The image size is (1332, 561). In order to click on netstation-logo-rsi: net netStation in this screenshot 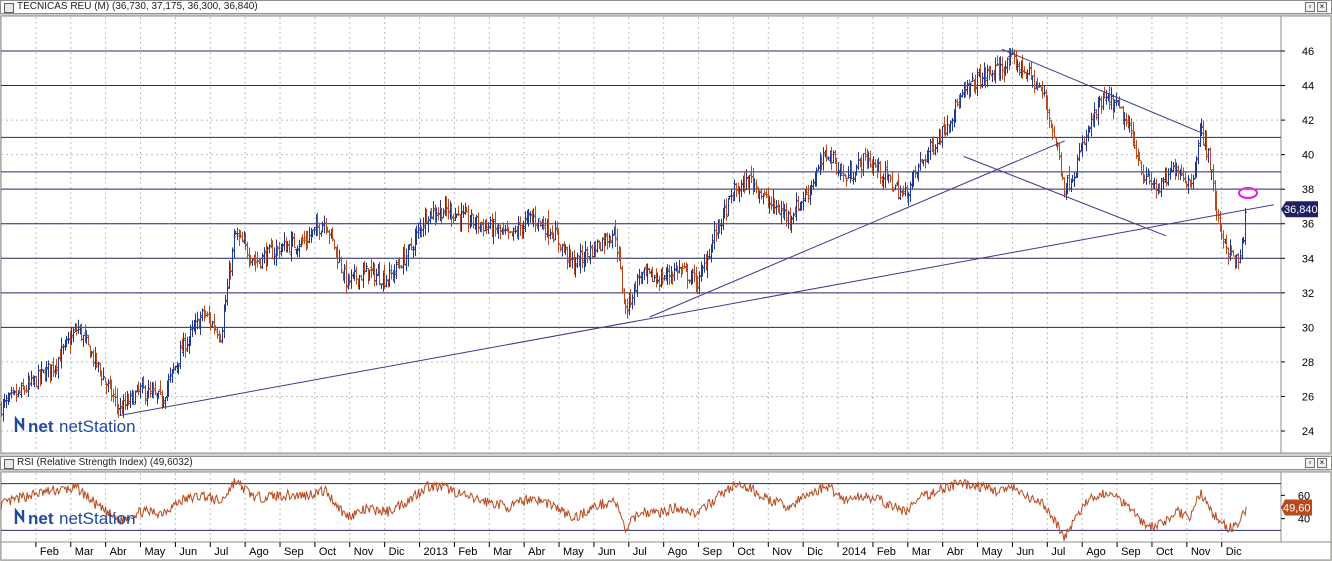, I will do `click(75, 517)`.